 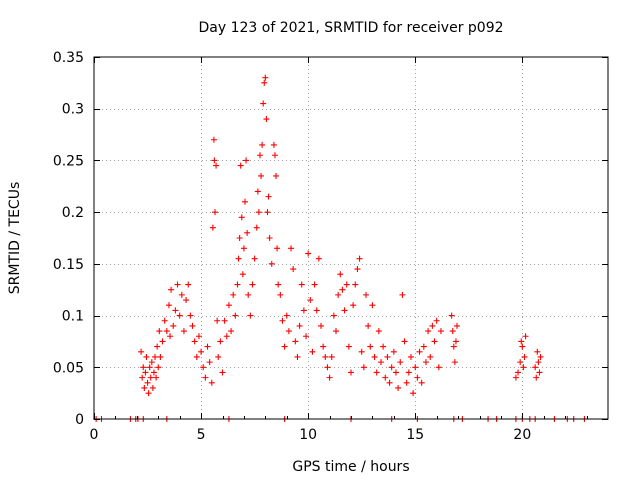 What do you see at coordinates (68, 58) in the screenshot?
I see `y-tick-label: 0.35` at bounding box center [68, 58].